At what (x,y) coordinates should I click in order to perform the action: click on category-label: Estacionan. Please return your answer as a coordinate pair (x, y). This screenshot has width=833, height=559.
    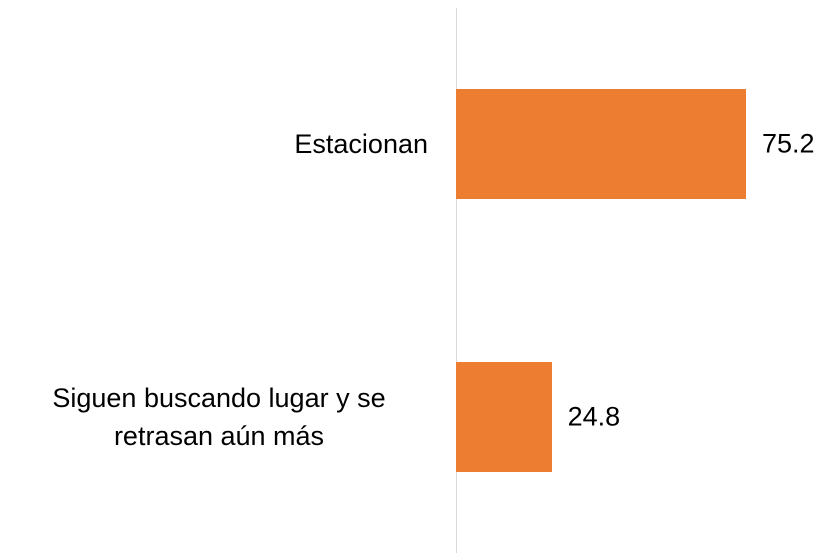
    Looking at the image, I should click on (214, 144).